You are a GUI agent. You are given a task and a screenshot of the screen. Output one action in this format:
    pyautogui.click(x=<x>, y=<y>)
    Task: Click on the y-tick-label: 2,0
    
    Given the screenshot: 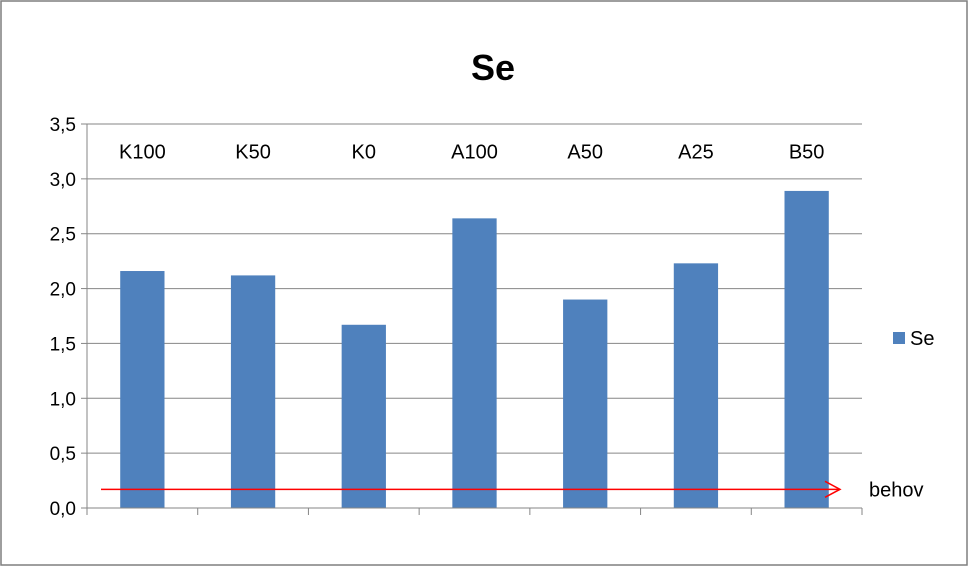 What is the action you would take?
    pyautogui.click(x=63, y=290)
    